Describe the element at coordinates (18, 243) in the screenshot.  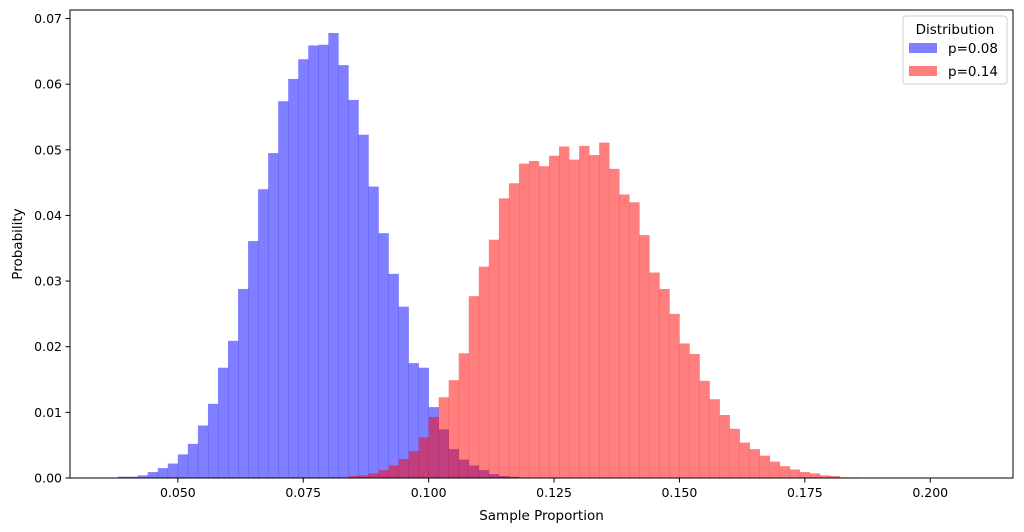
I see `y-axis-label: Probability` at that location.